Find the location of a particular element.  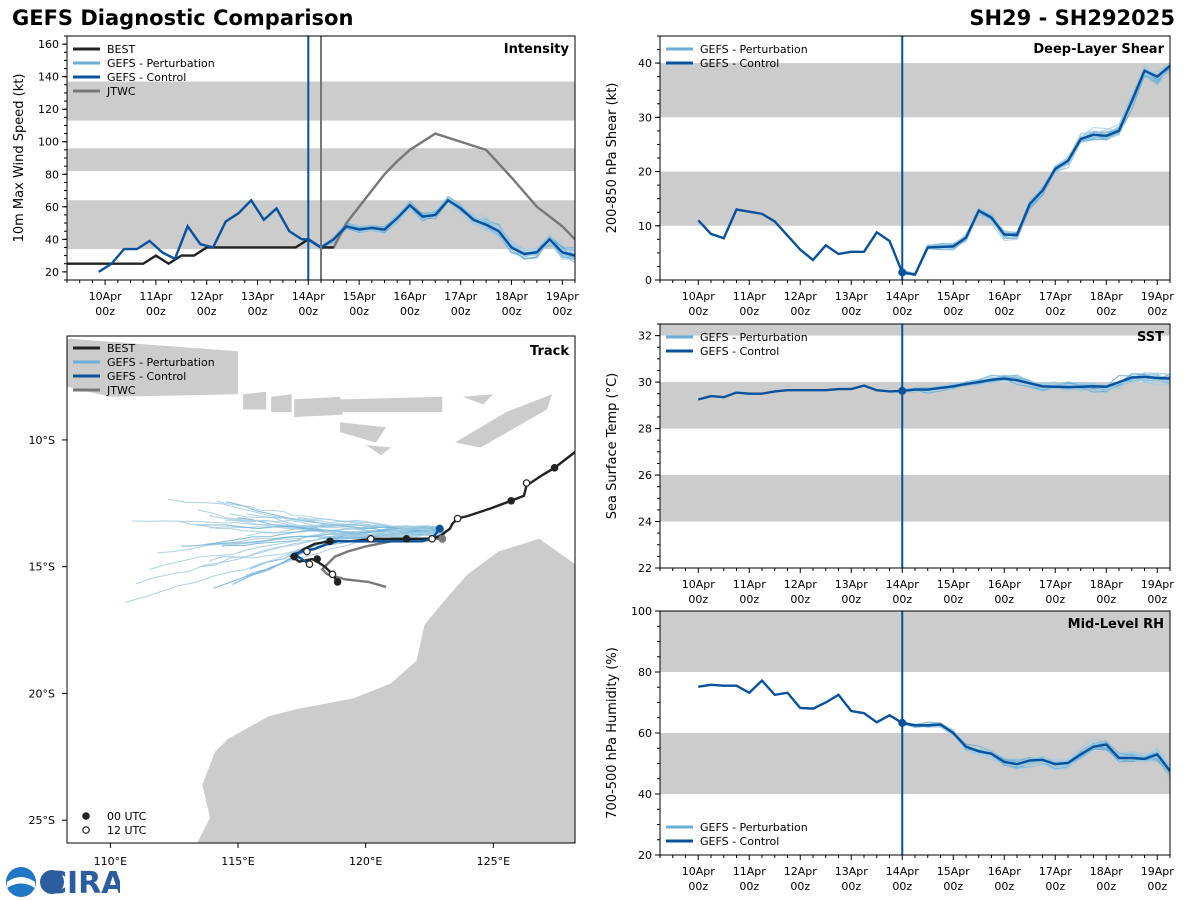

y-axis-label: Sea Surface Temp (°C) is located at coordinates (612, 446).